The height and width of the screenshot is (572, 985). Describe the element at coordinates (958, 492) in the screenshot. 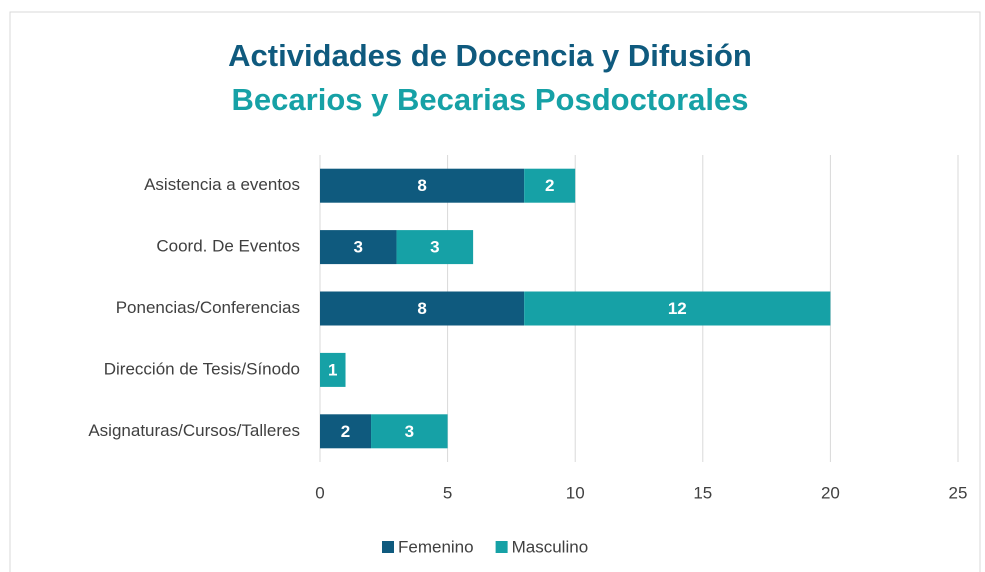

I see `x-tick-label: 25` at that location.